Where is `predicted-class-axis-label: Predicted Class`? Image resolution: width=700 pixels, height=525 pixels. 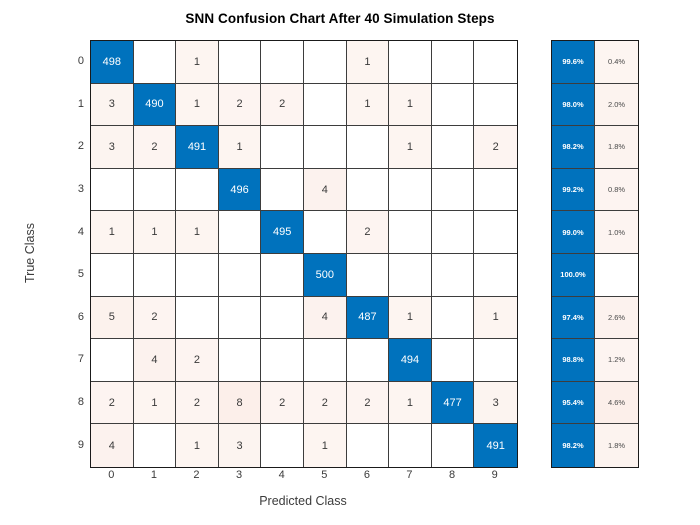 predicted-class-axis-label: Predicted Class is located at coordinates (303, 501).